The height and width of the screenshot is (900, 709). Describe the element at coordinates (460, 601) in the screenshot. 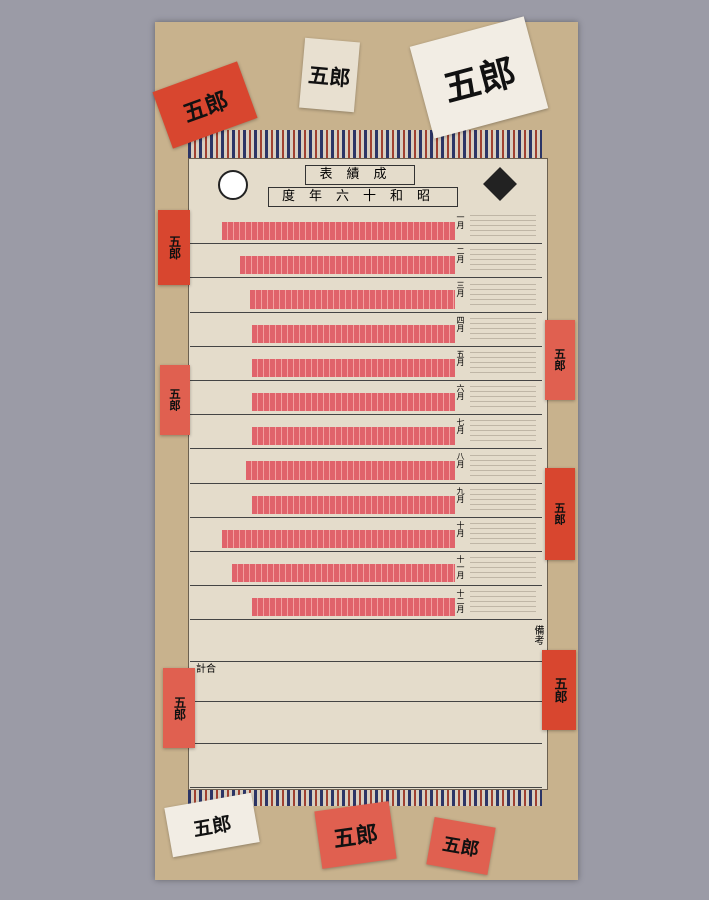

I see `month-label: 十二月` at that location.